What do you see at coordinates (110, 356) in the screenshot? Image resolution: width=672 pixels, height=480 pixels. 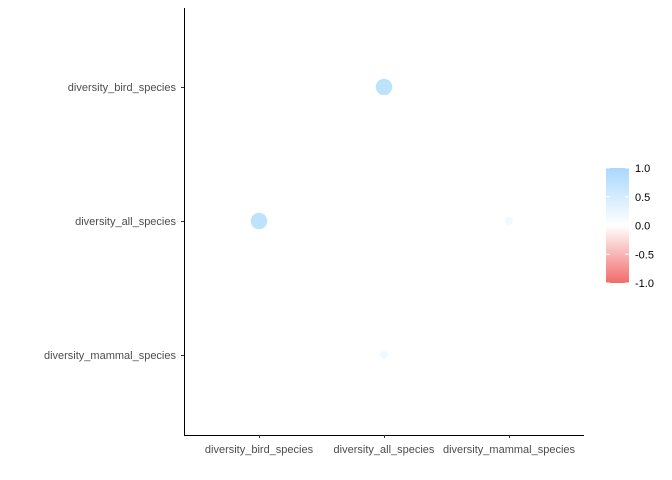 I see `y-tick-label: diversity_mammal_species` at bounding box center [110, 356].